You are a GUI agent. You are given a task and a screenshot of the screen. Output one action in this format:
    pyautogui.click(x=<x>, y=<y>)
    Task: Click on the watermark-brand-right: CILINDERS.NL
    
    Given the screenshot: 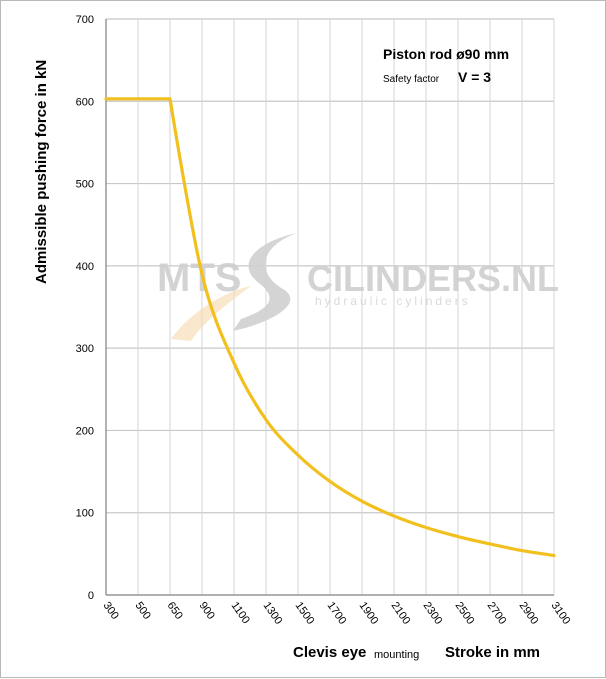 What is the action you would take?
    pyautogui.click(x=433, y=278)
    